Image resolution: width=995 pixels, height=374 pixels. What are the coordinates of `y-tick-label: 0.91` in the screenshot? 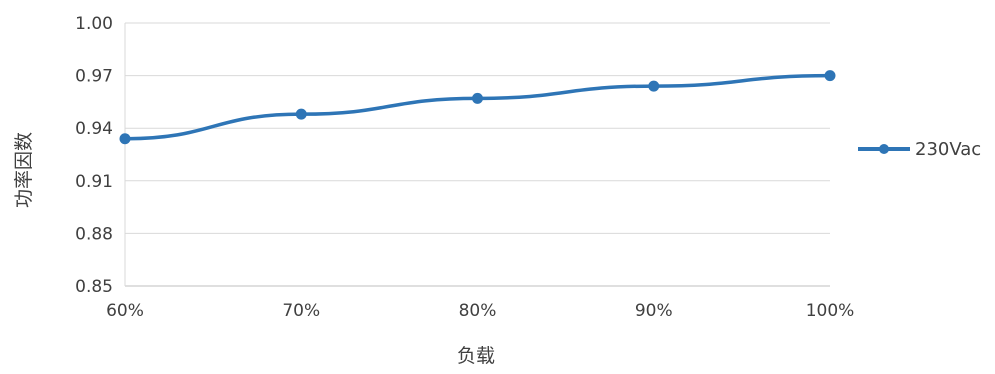 It's located at (94, 182).